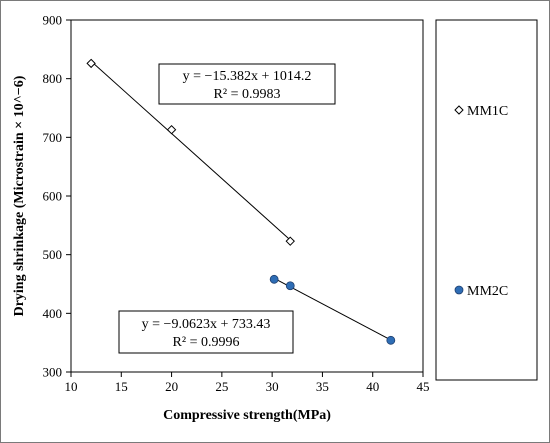 Image resolution: width=550 pixels, height=443 pixels. I want to click on legend-label-mm2c: MM2C, so click(487, 291).